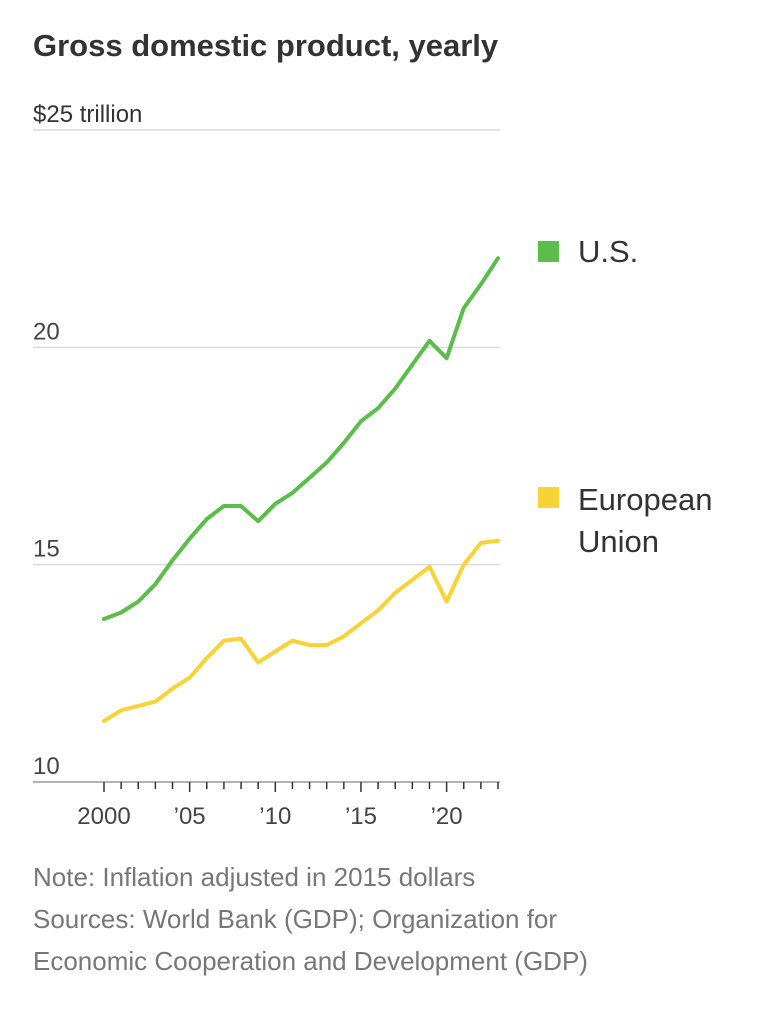 The width and height of the screenshot is (779, 1024). I want to click on legend-label-0-0: U.S., so click(608, 251).